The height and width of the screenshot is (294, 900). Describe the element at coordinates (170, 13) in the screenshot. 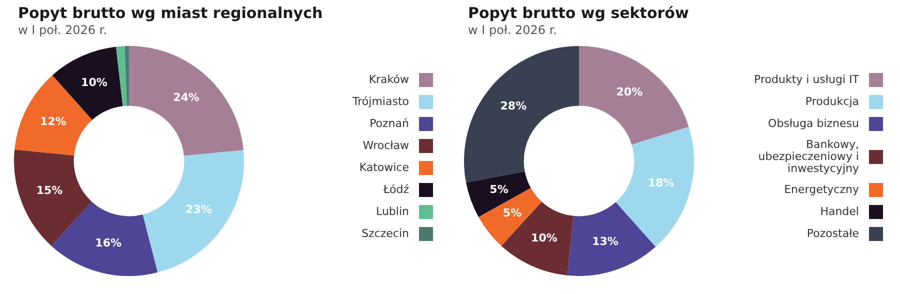

I see `chart-title: Popyt brutto wg miast regionalnych` at that location.